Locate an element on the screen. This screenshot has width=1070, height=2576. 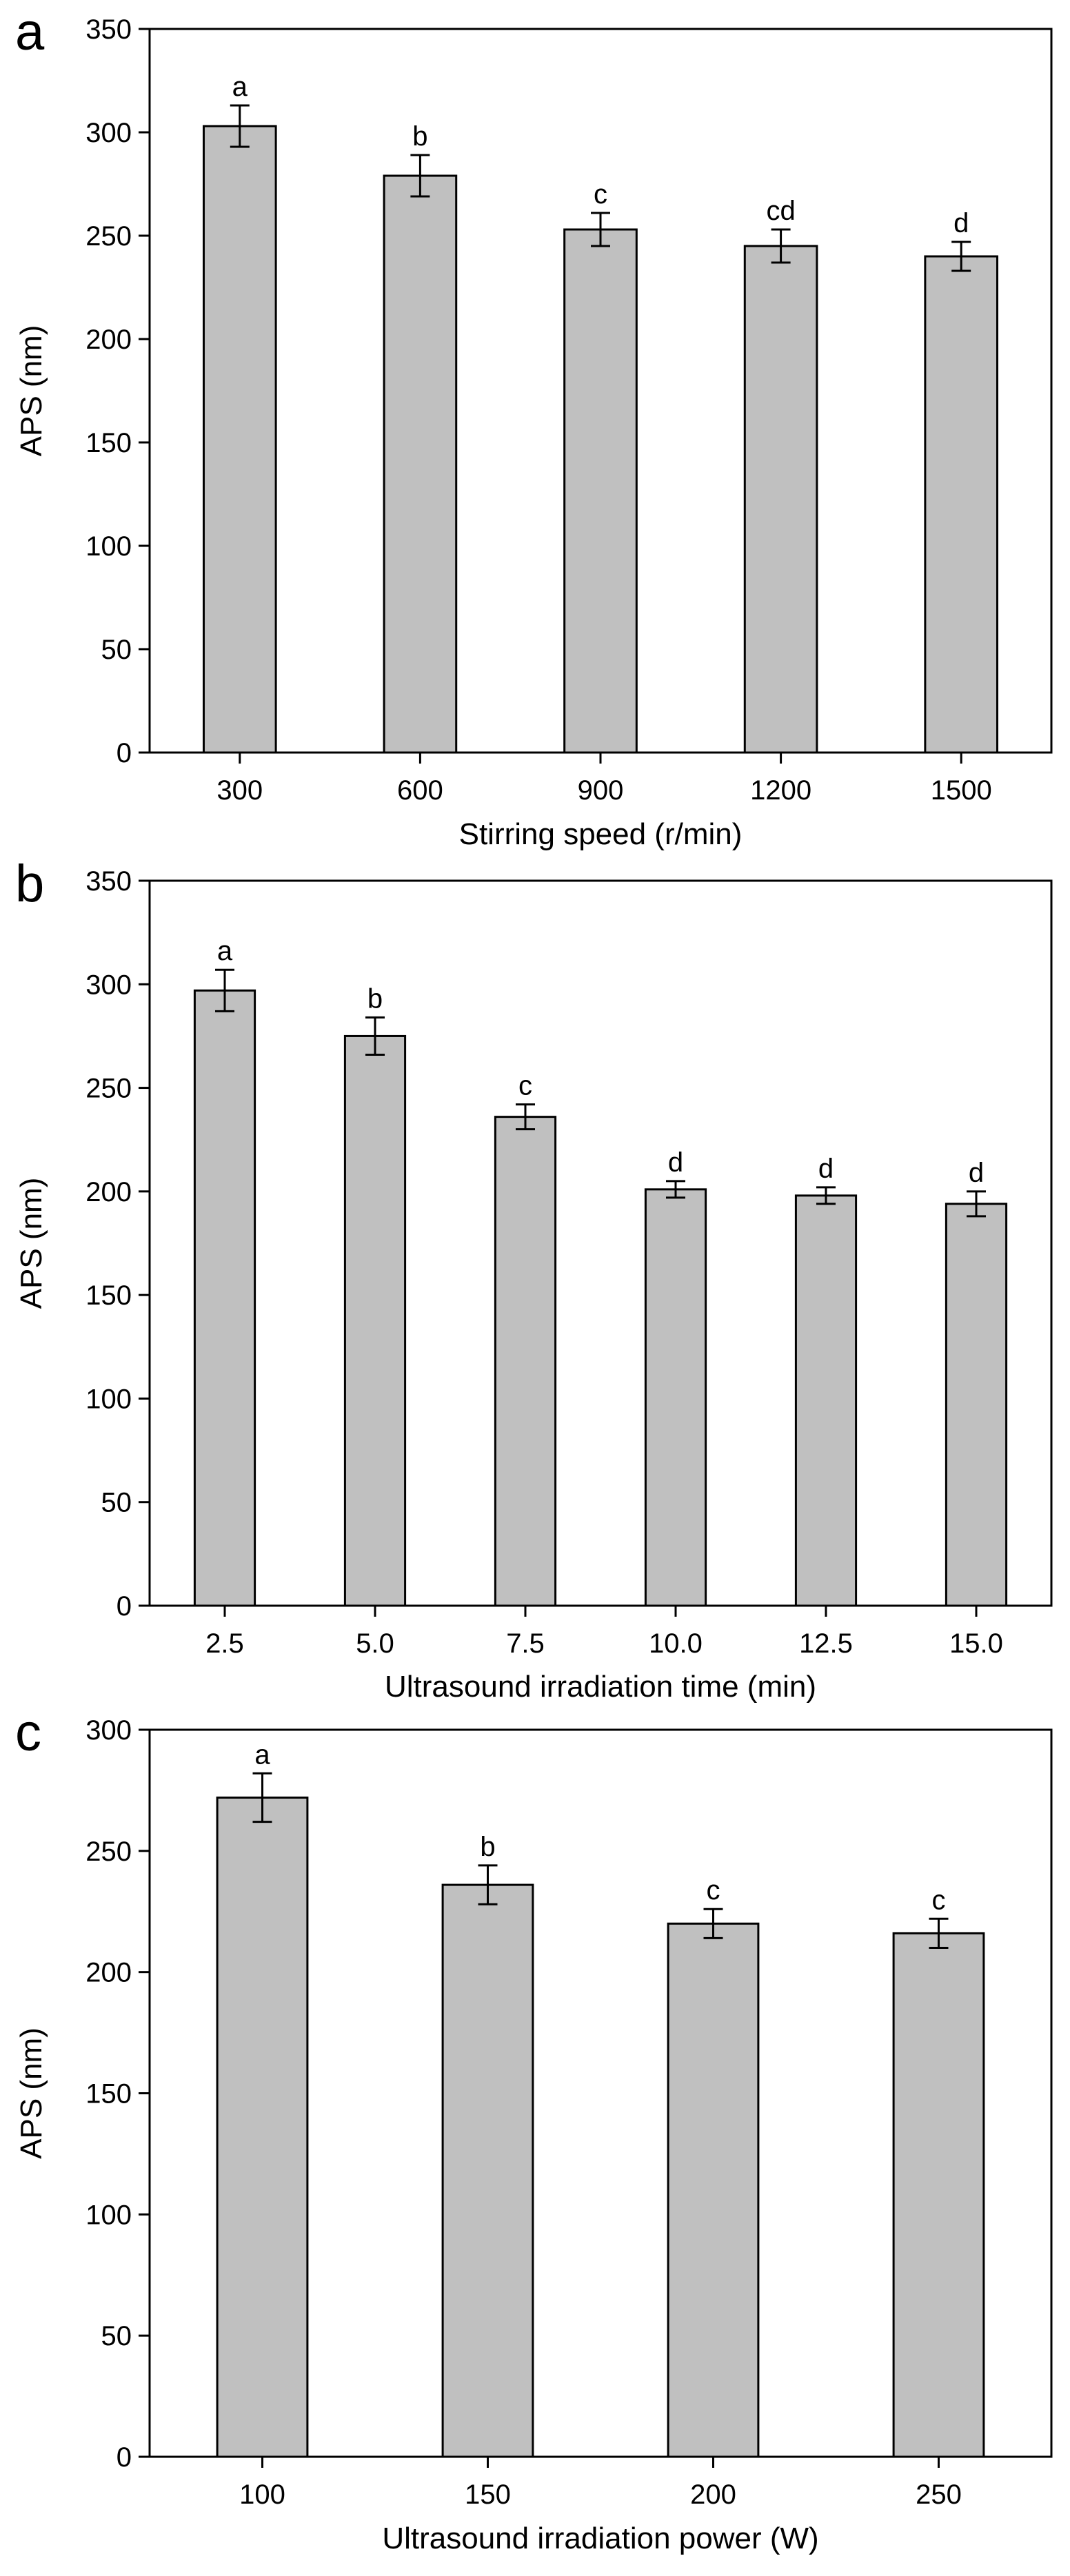
significance-label: cd is located at coordinates (780, 211).